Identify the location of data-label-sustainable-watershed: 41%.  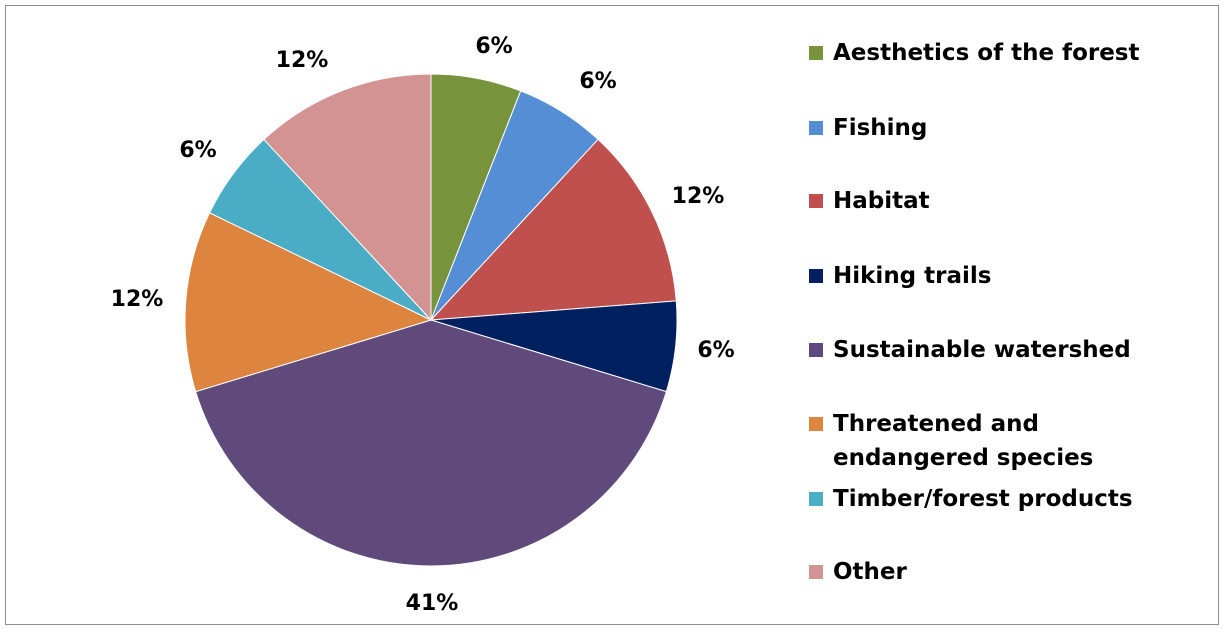
(432, 603).